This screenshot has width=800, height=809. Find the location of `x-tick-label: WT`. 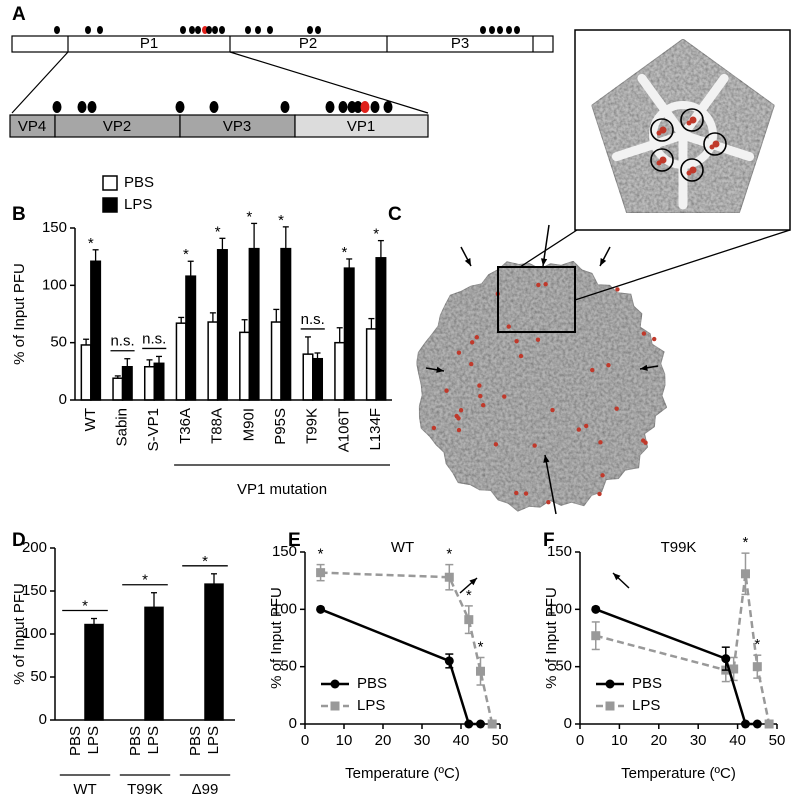

x-tick-label: WT is located at coordinates (90, 419).